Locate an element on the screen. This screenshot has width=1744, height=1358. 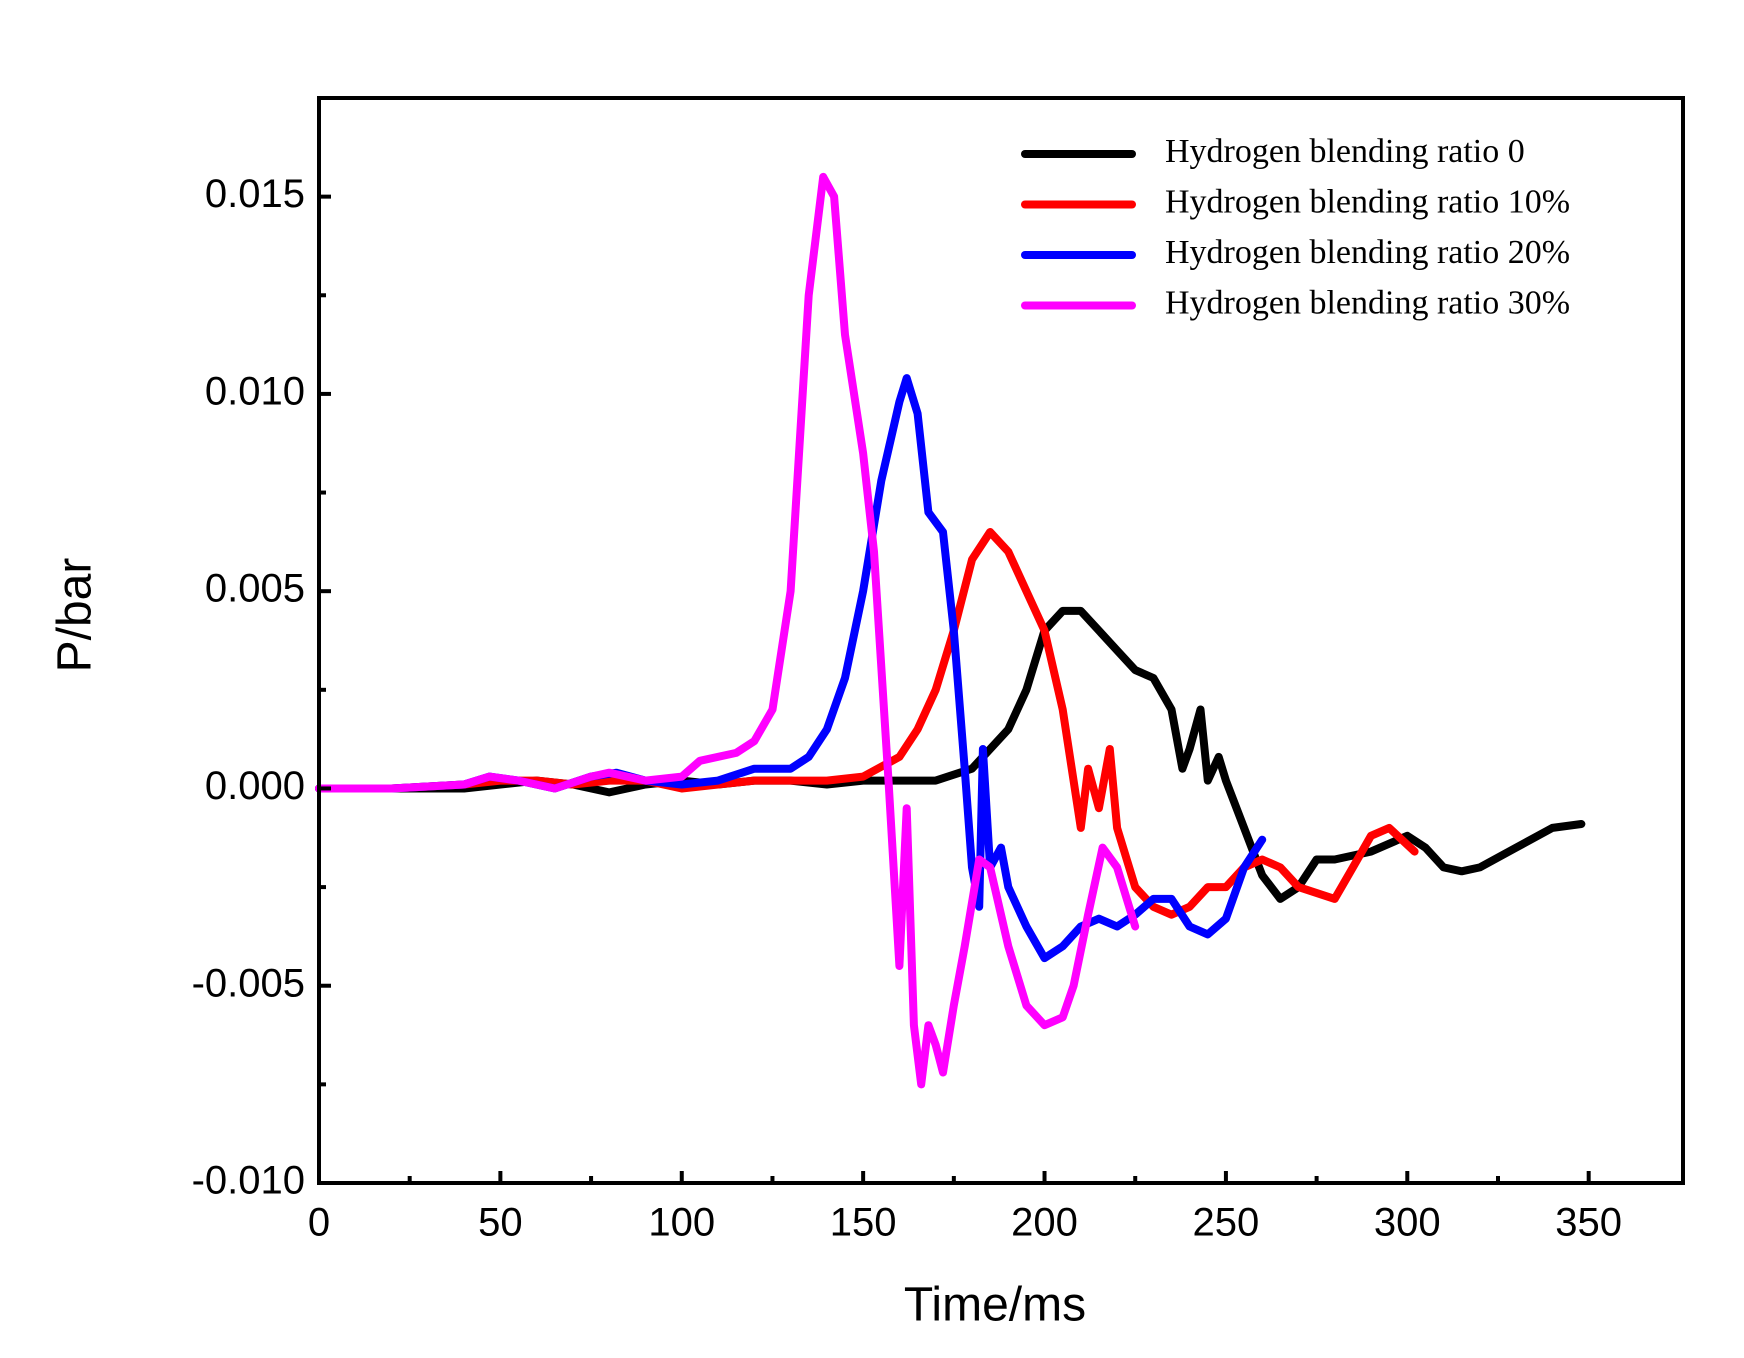
y-tick-label: -0.010 is located at coordinates (248, 1181).